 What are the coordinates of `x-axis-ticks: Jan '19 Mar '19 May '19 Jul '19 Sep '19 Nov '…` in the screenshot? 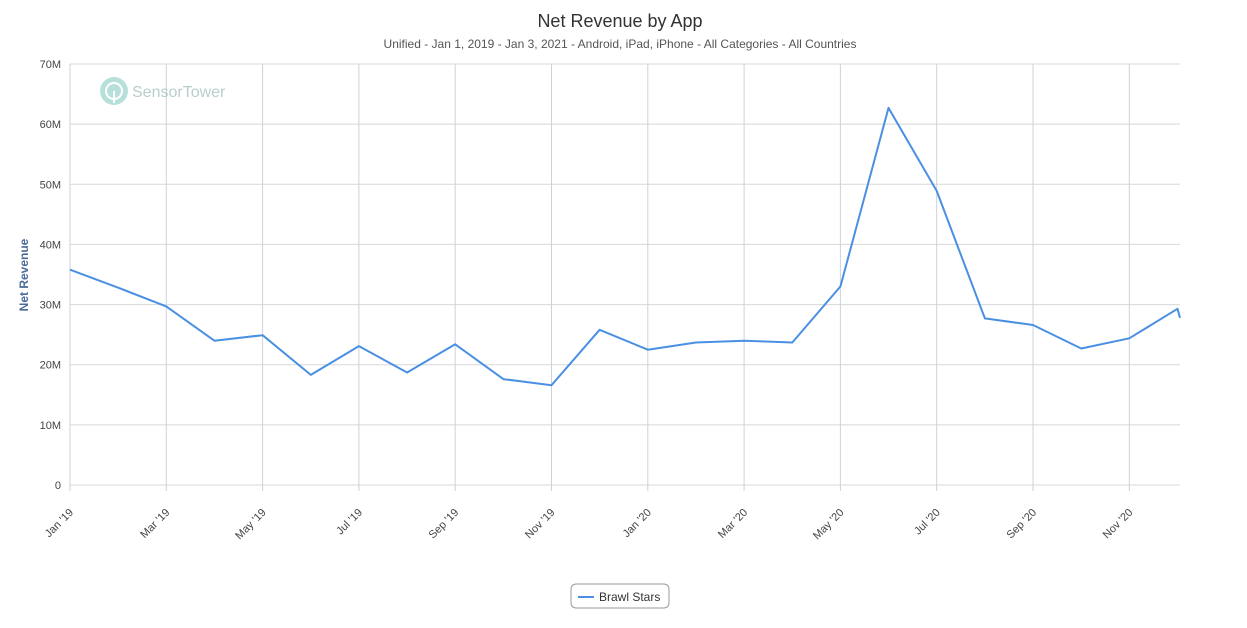 It's located at (589, 524).